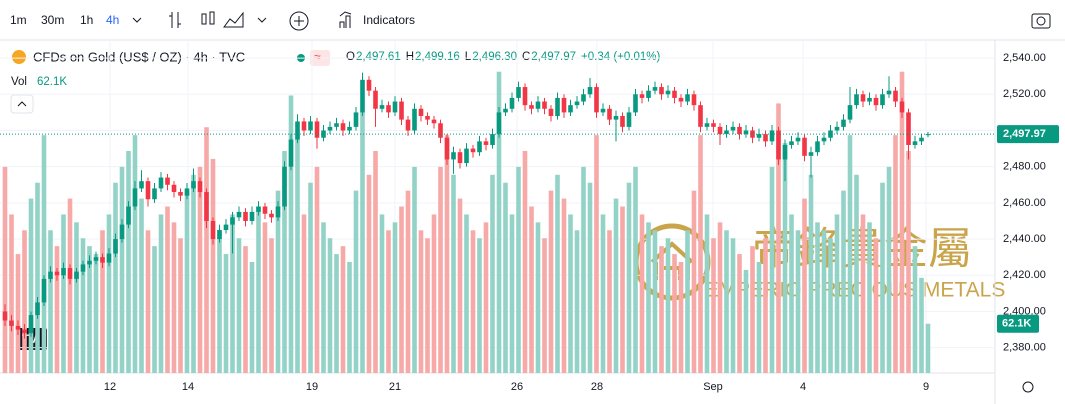  I want to click on area-icon, so click(233, 19).